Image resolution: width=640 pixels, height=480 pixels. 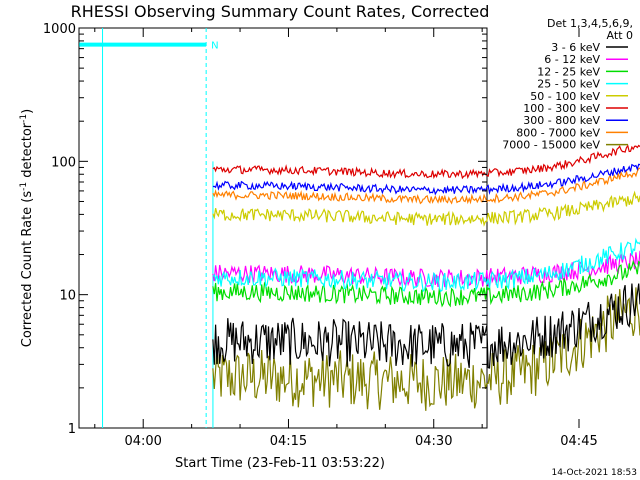 I want to click on legend-label: 7000 - 15000 keV, so click(x=551, y=145).